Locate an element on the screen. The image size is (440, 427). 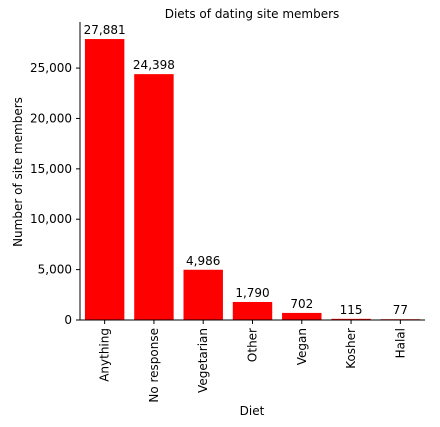
x-tick-label: Other is located at coordinates (253, 345).